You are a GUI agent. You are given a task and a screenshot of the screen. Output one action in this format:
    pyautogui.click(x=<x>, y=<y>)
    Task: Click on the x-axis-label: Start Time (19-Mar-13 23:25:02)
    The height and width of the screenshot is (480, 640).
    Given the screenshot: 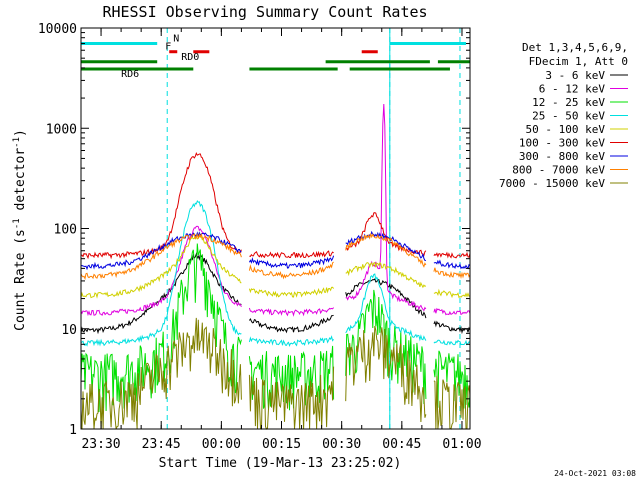 What is the action you would take?
    pyautogui.click(x=280, y=463)
    